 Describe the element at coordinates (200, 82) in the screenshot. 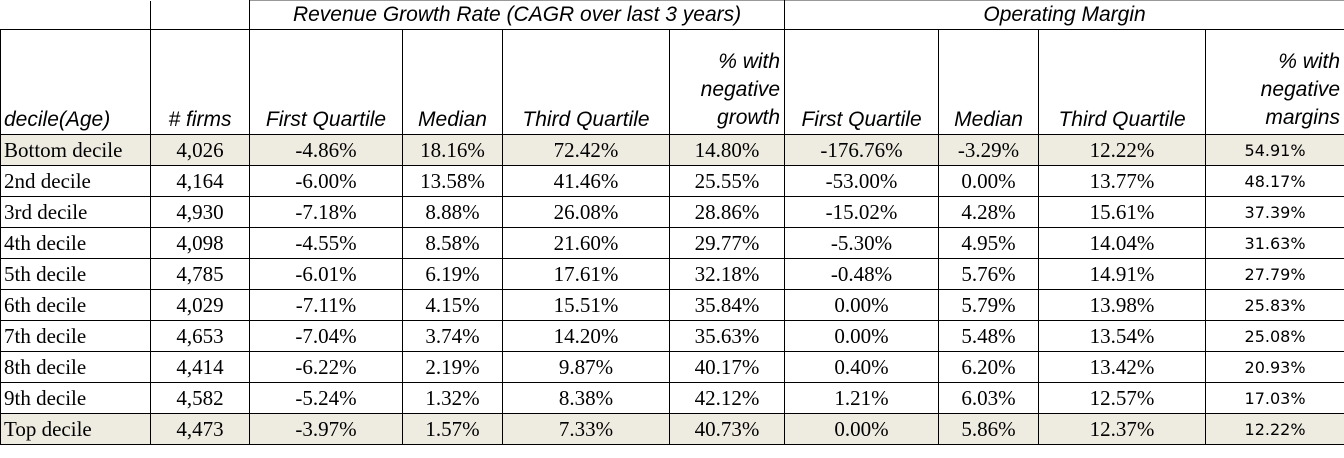

I see `firms-header: # firms` at that location.